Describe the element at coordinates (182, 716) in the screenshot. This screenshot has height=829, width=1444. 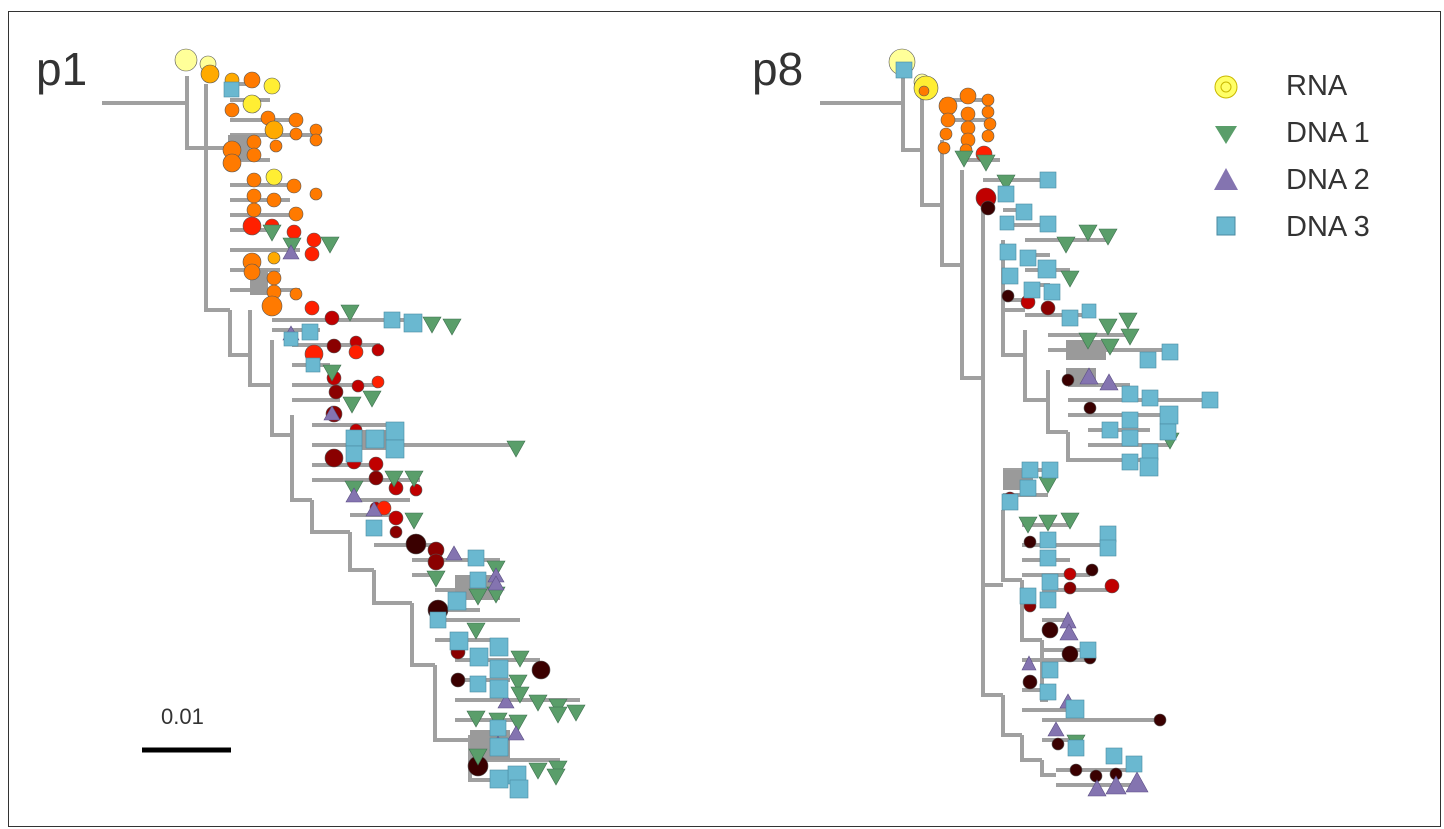
I see `scale-bar-label: 0.01` at that location.